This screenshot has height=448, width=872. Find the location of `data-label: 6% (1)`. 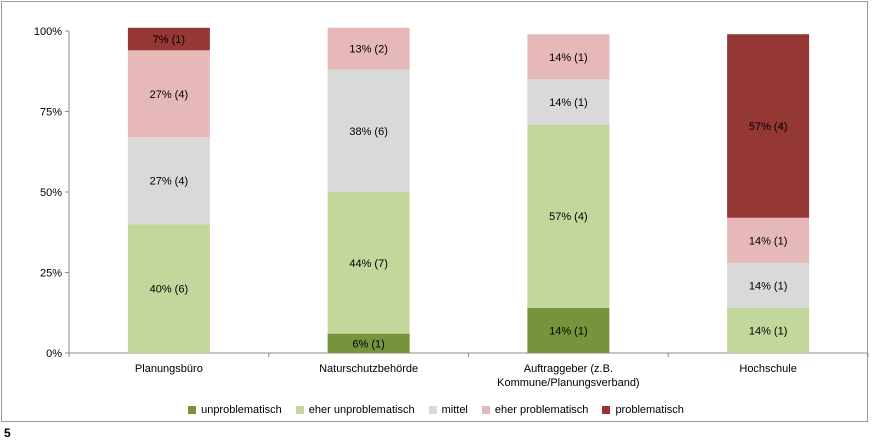

data-label: 6% (1) is located at coordinates (368, 344).